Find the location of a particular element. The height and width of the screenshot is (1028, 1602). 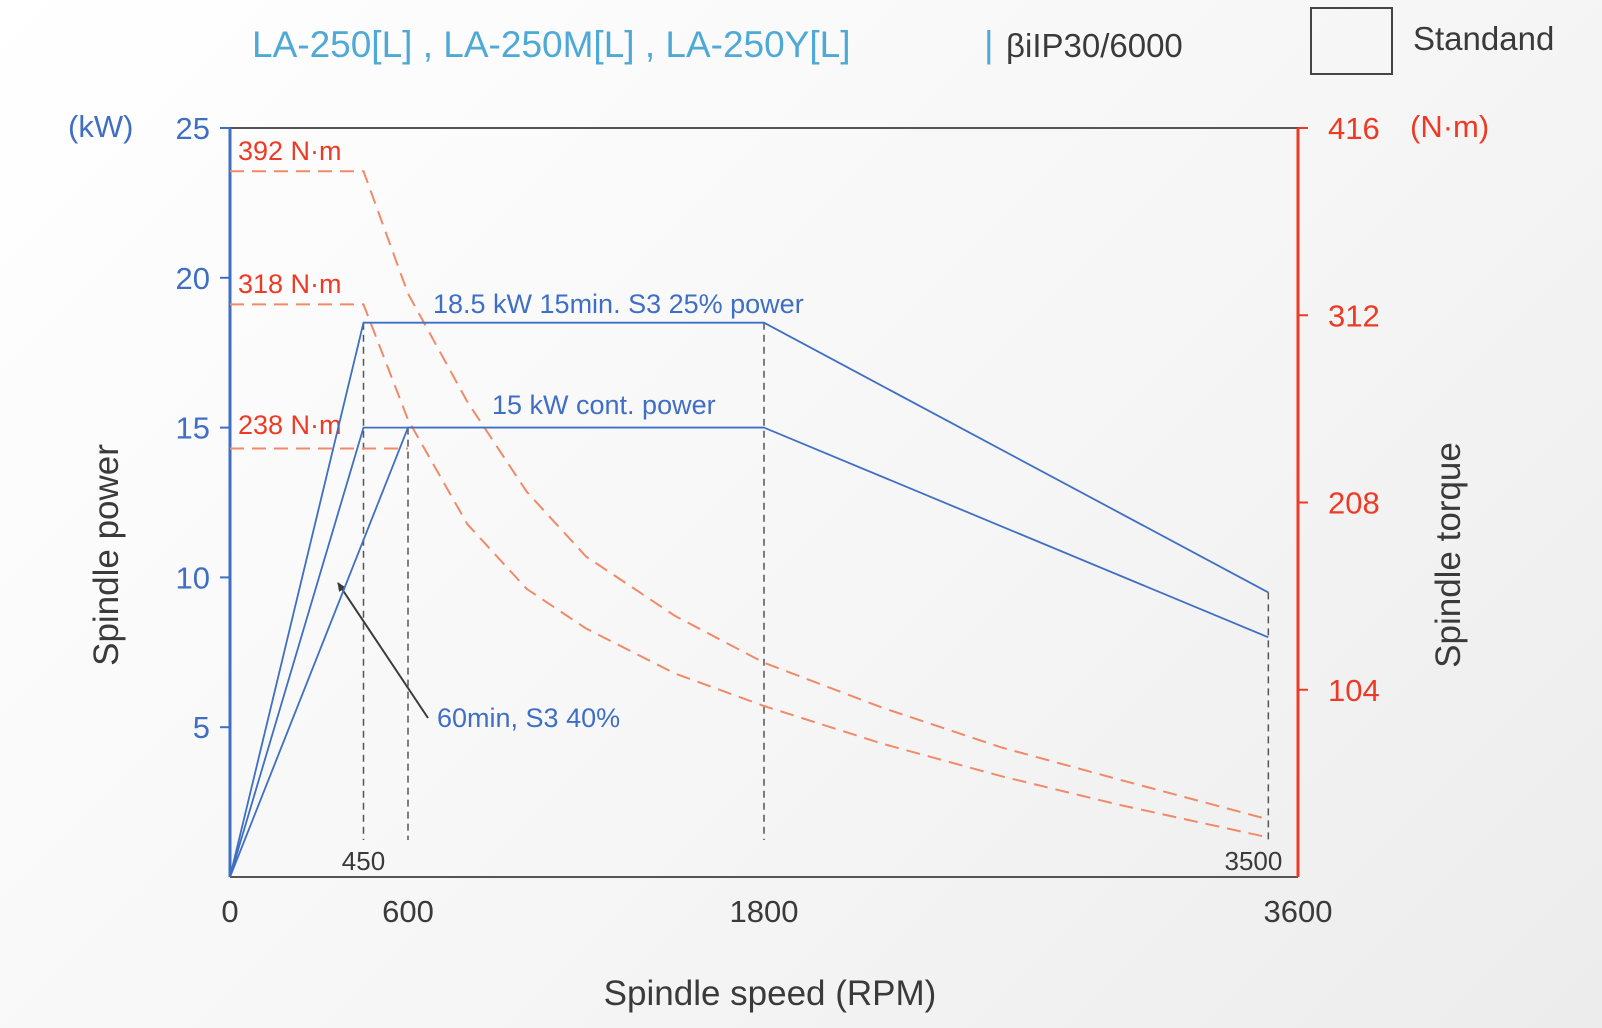

y-right-axis-title: Spindle torque is located at coordinates (1448, 555).